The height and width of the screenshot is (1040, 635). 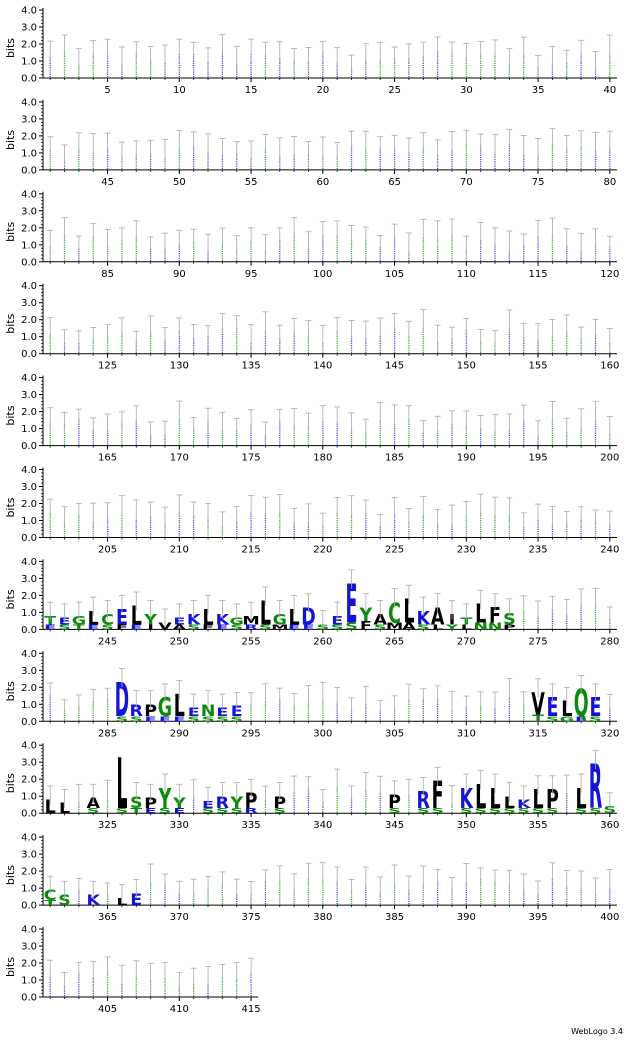 I want to click on x-tick-label: 295, so click(x=251, y=733).